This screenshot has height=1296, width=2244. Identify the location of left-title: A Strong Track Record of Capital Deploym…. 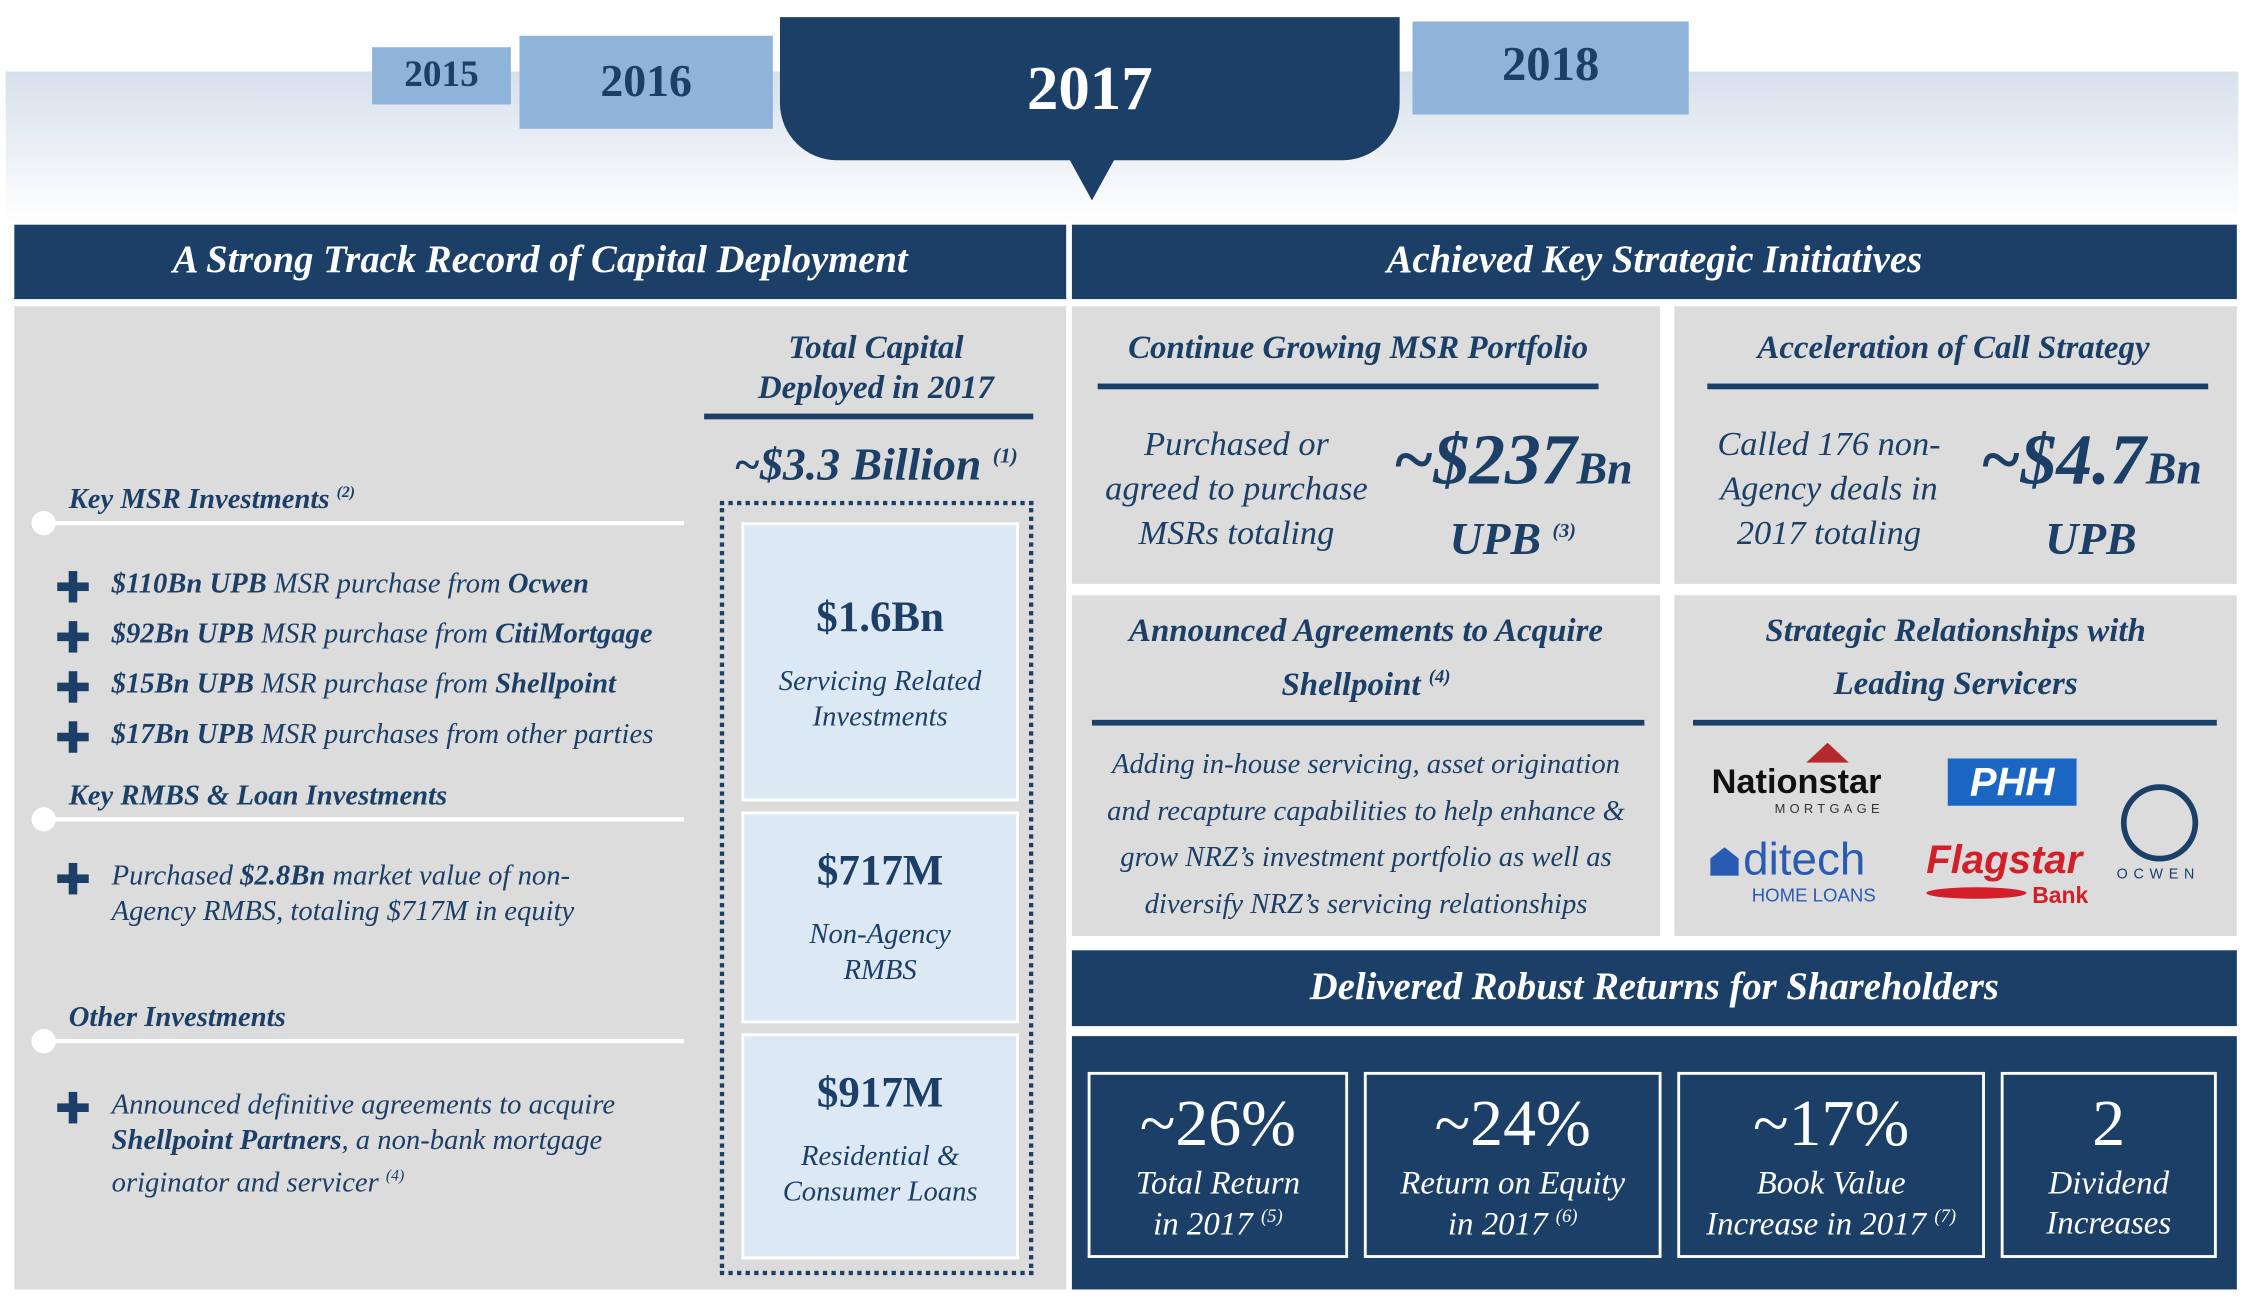
(540, 259).